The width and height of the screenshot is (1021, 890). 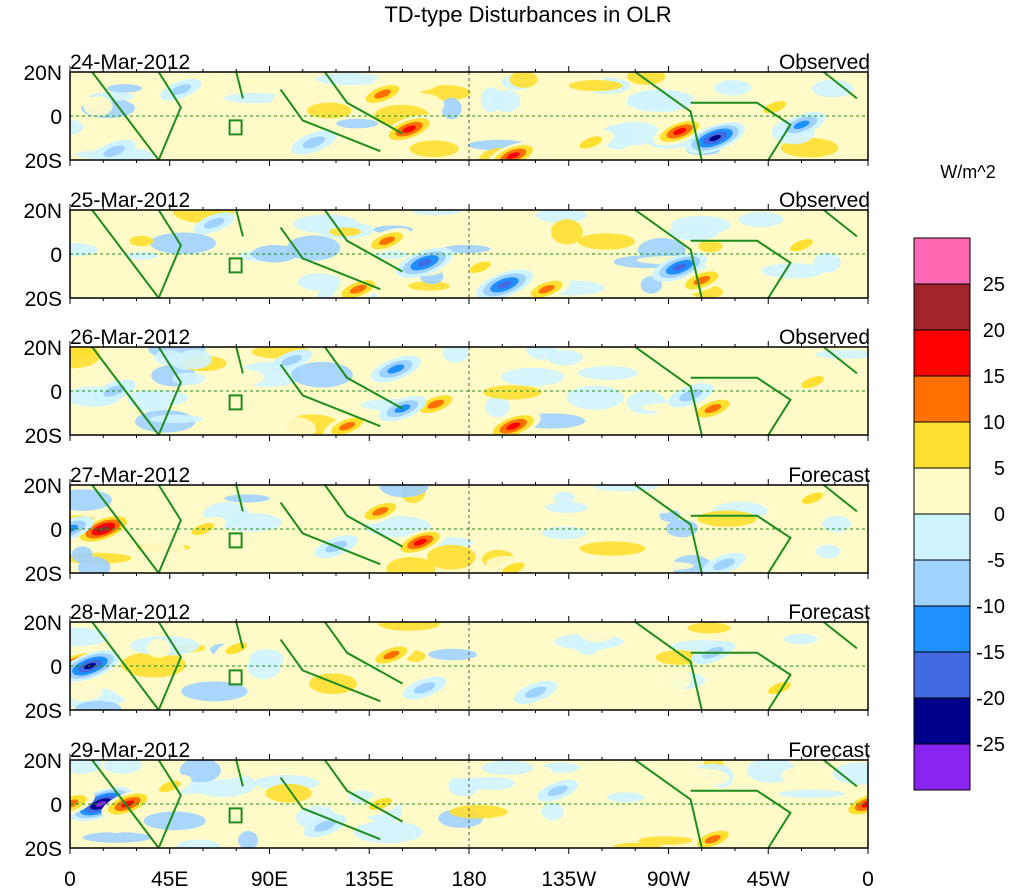 What do you see at coordinates (768, 879) in the screenshot?
I see `x-tick-label: 45W` at bounding box center [768, 879].